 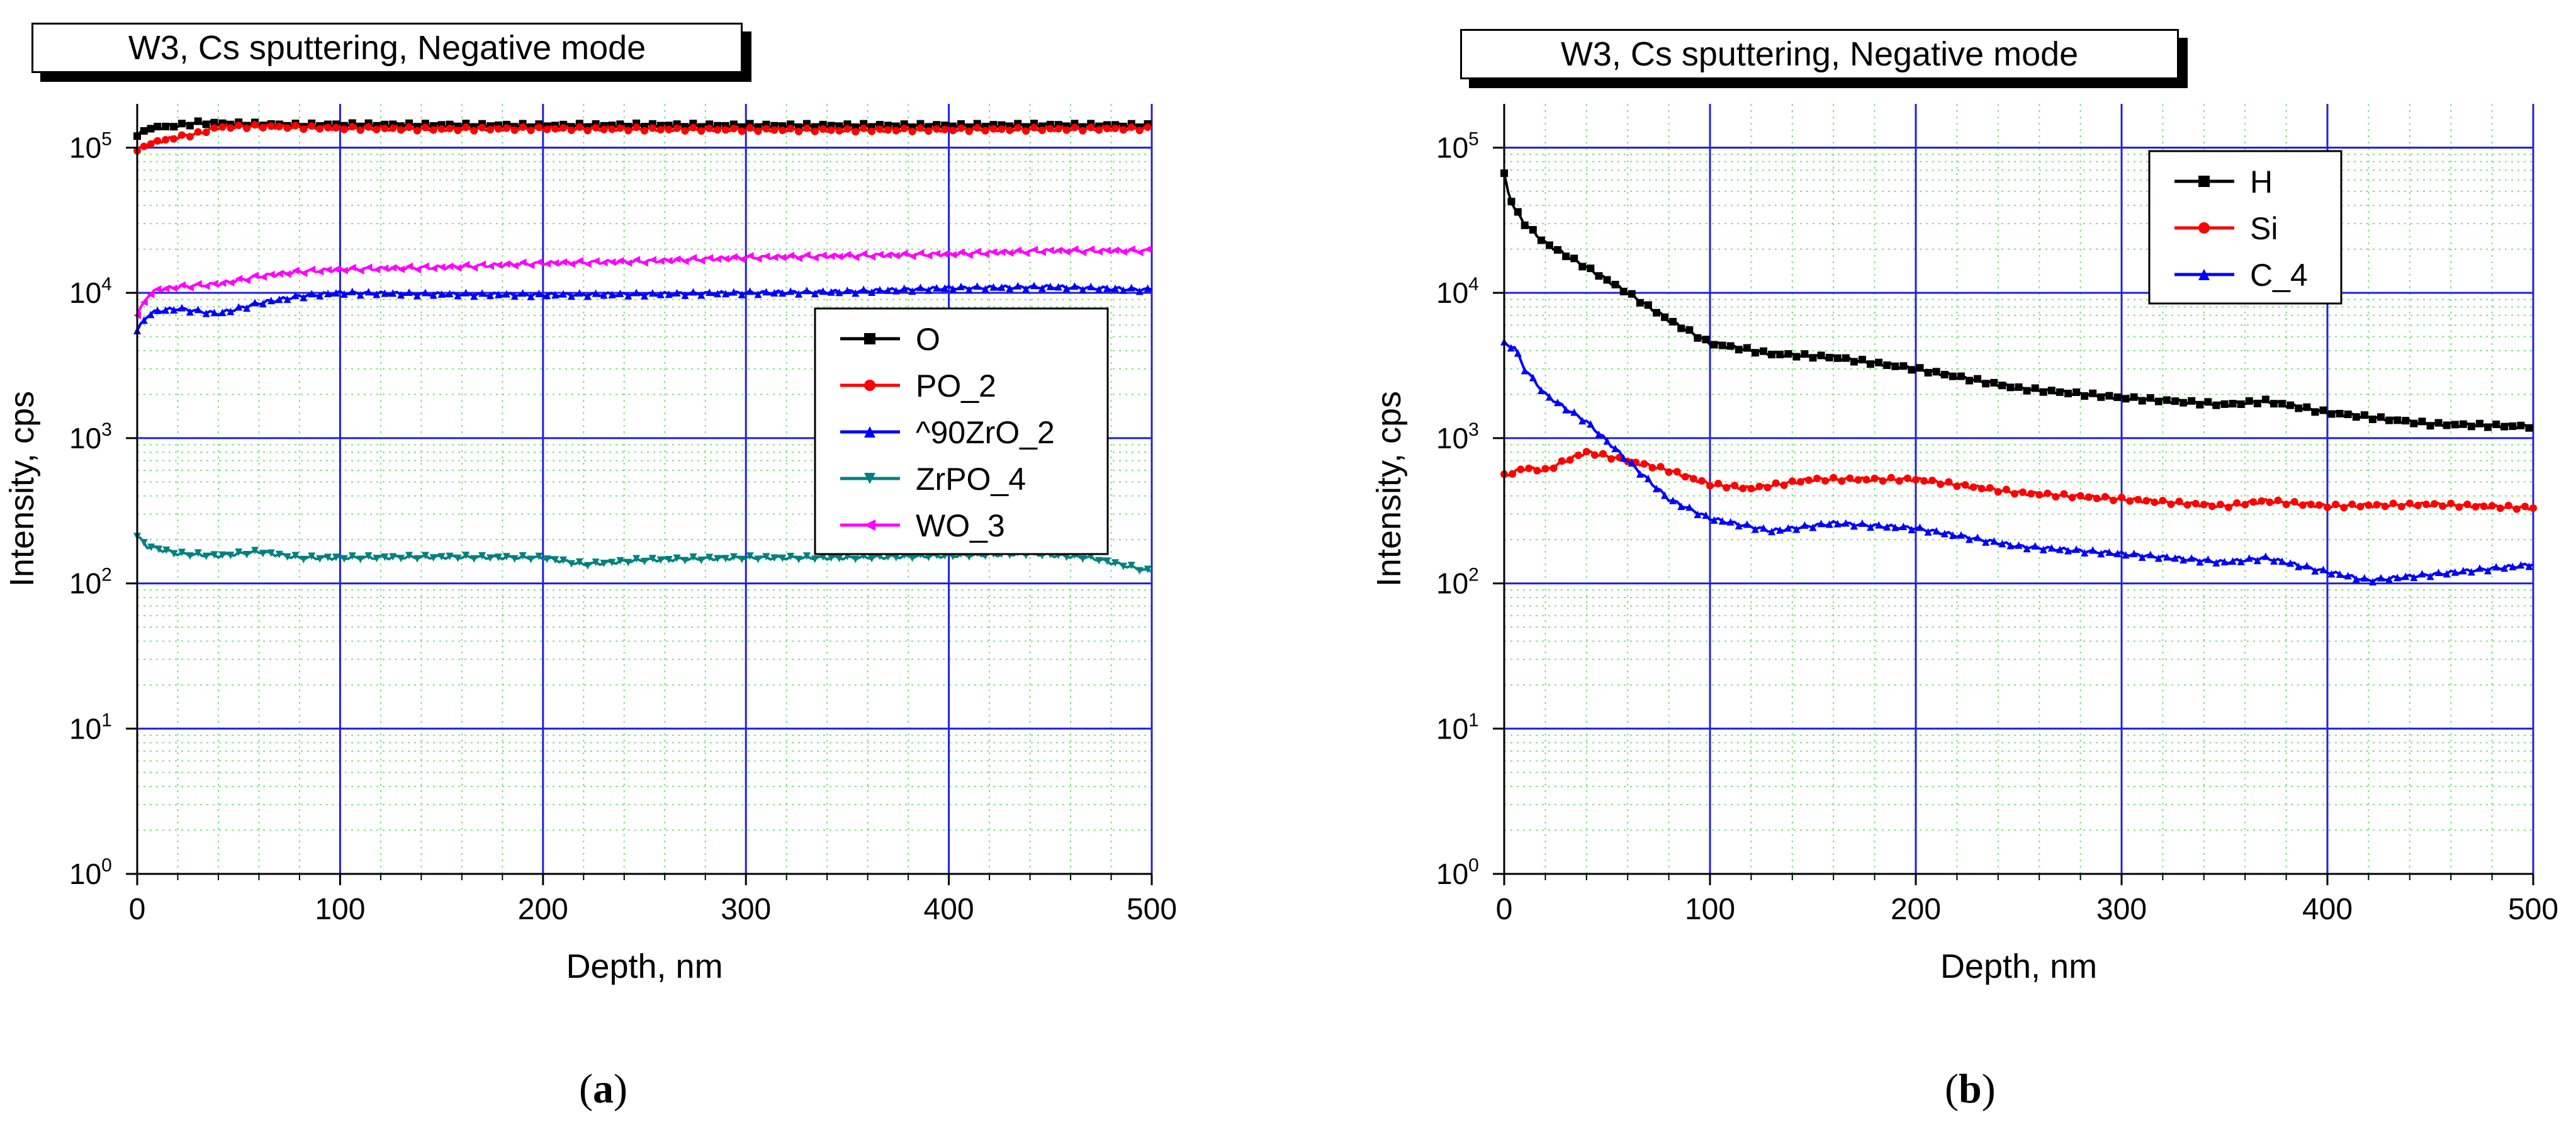 I want to click on x-tick-label: 0, so click(x=137, y=909).